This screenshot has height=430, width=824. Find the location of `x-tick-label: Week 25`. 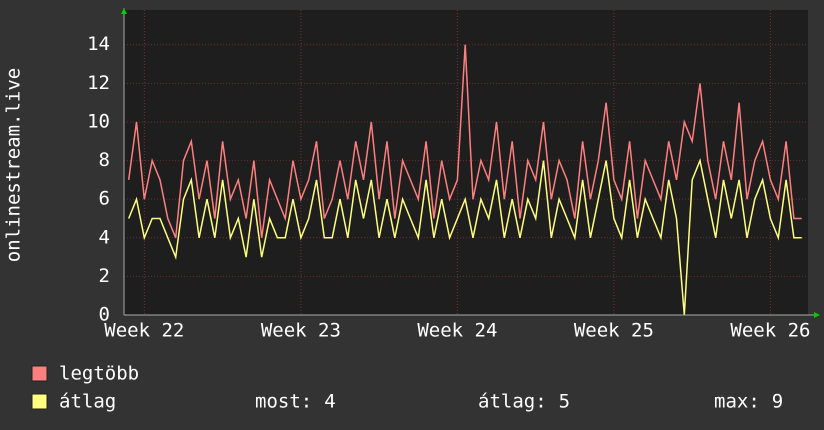

x-tick-label: Week 25 is located at coordinates (614, 331).